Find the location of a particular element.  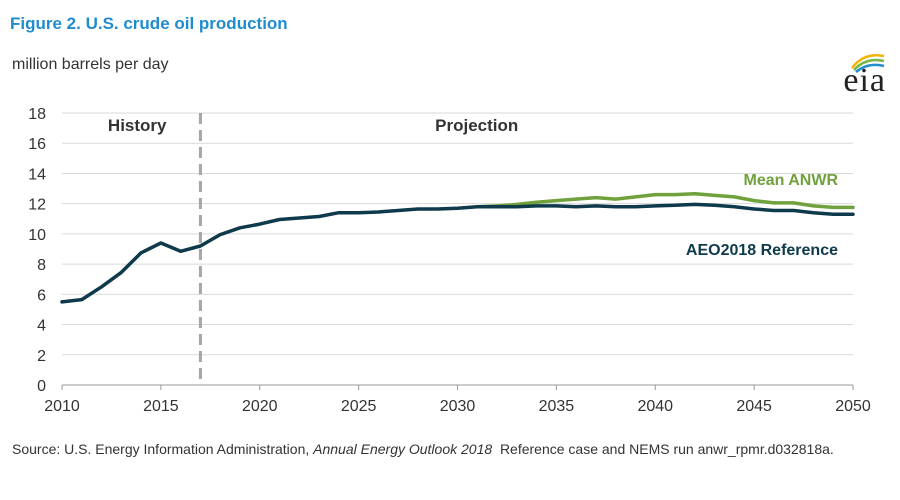

y-tick-label: 12 is located at coordinates (37, 205).